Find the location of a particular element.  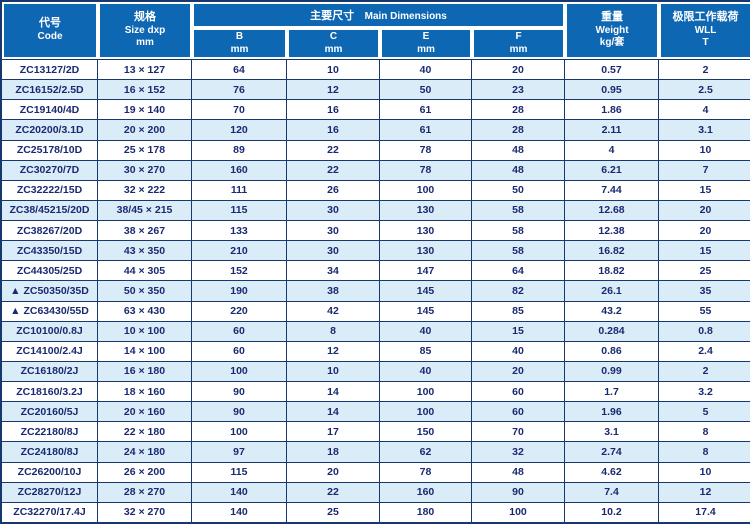

cell-code: ZC28270/12J is located at coordinates (50, 491).